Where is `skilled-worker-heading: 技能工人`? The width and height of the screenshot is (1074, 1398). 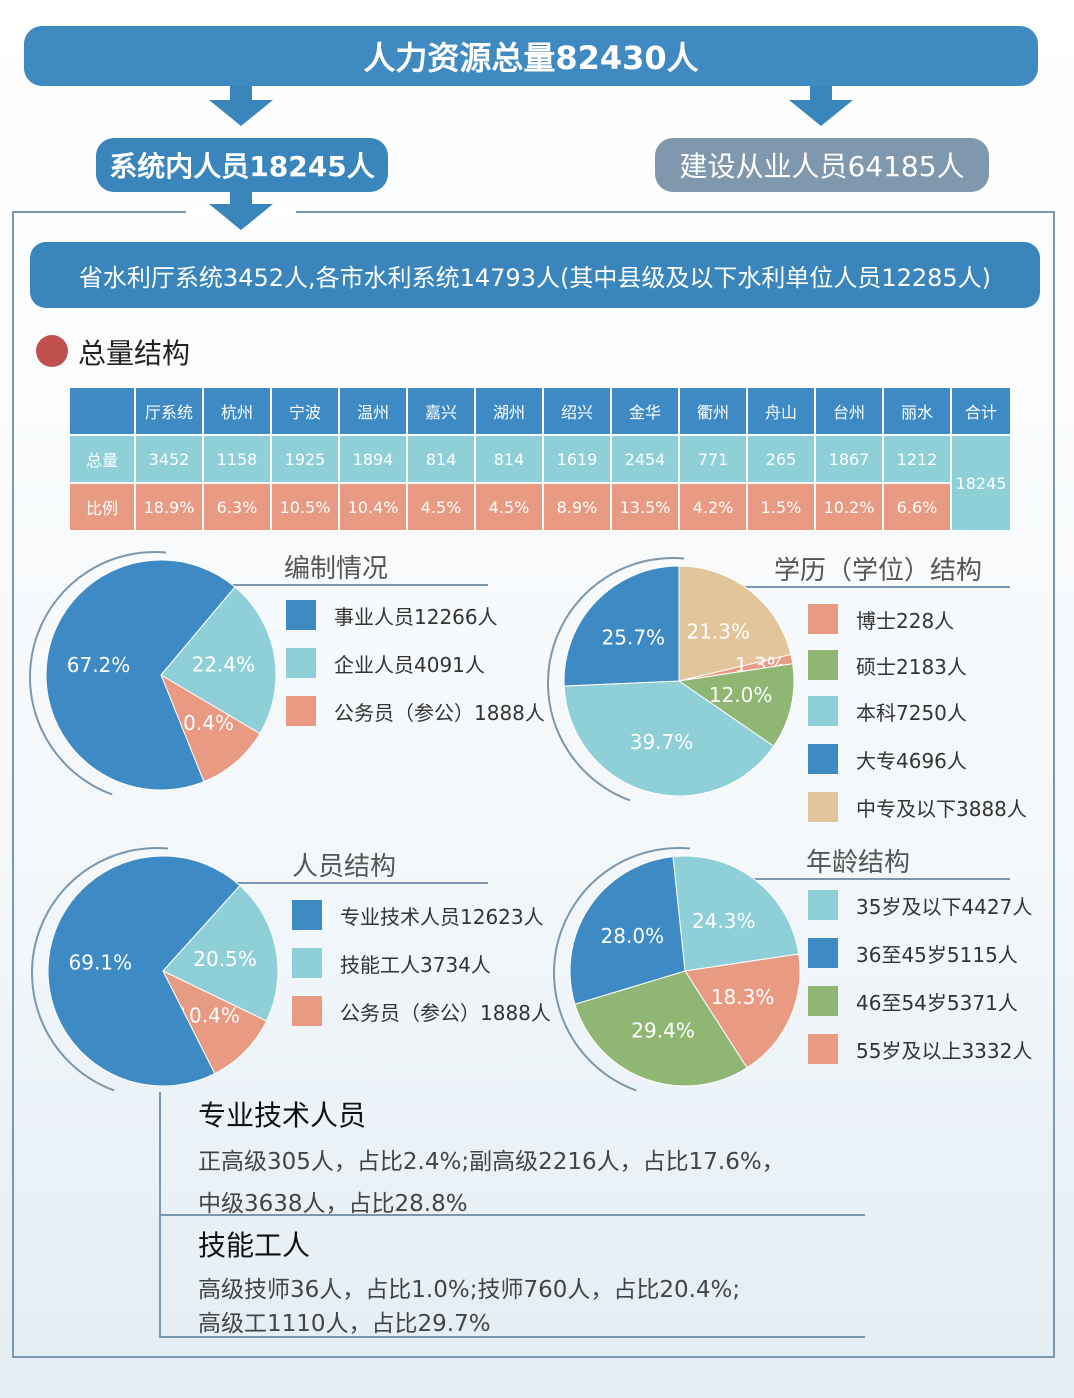 skilled-worker-heading: 技能工人 is located at coordinates (254, 1245).